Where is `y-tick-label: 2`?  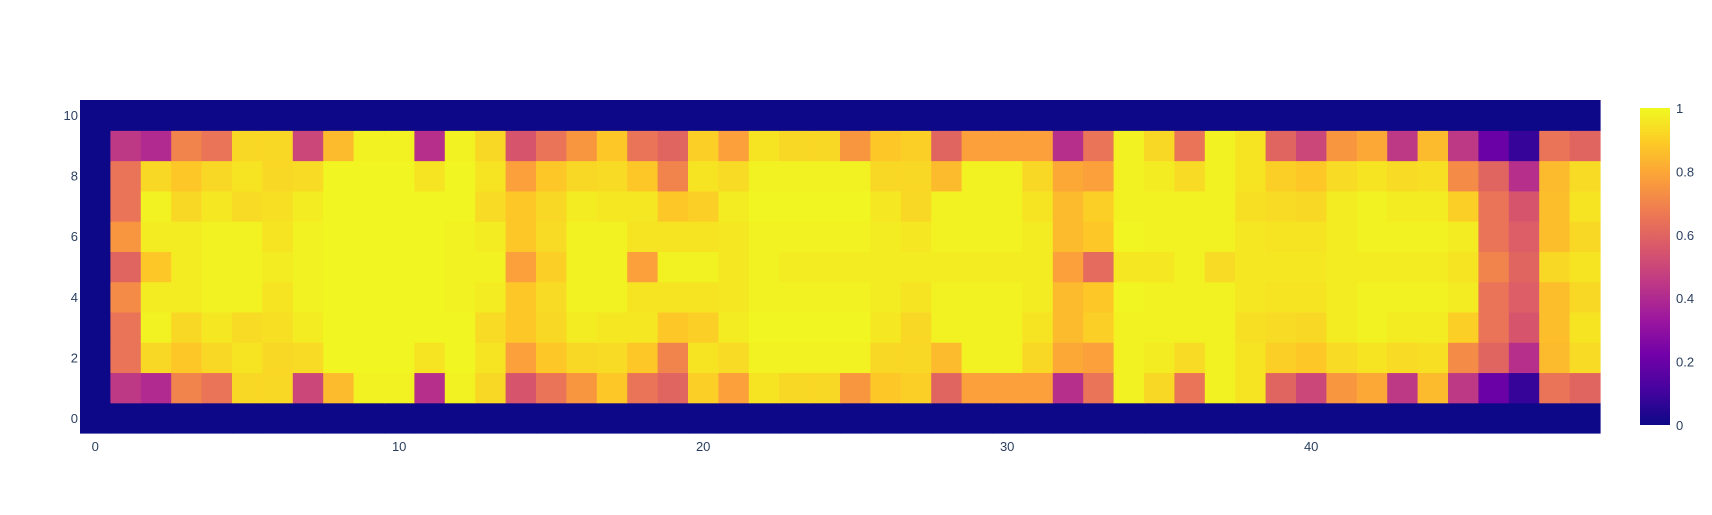
y-tick-label: 2 is located at coordinates (74, 357).